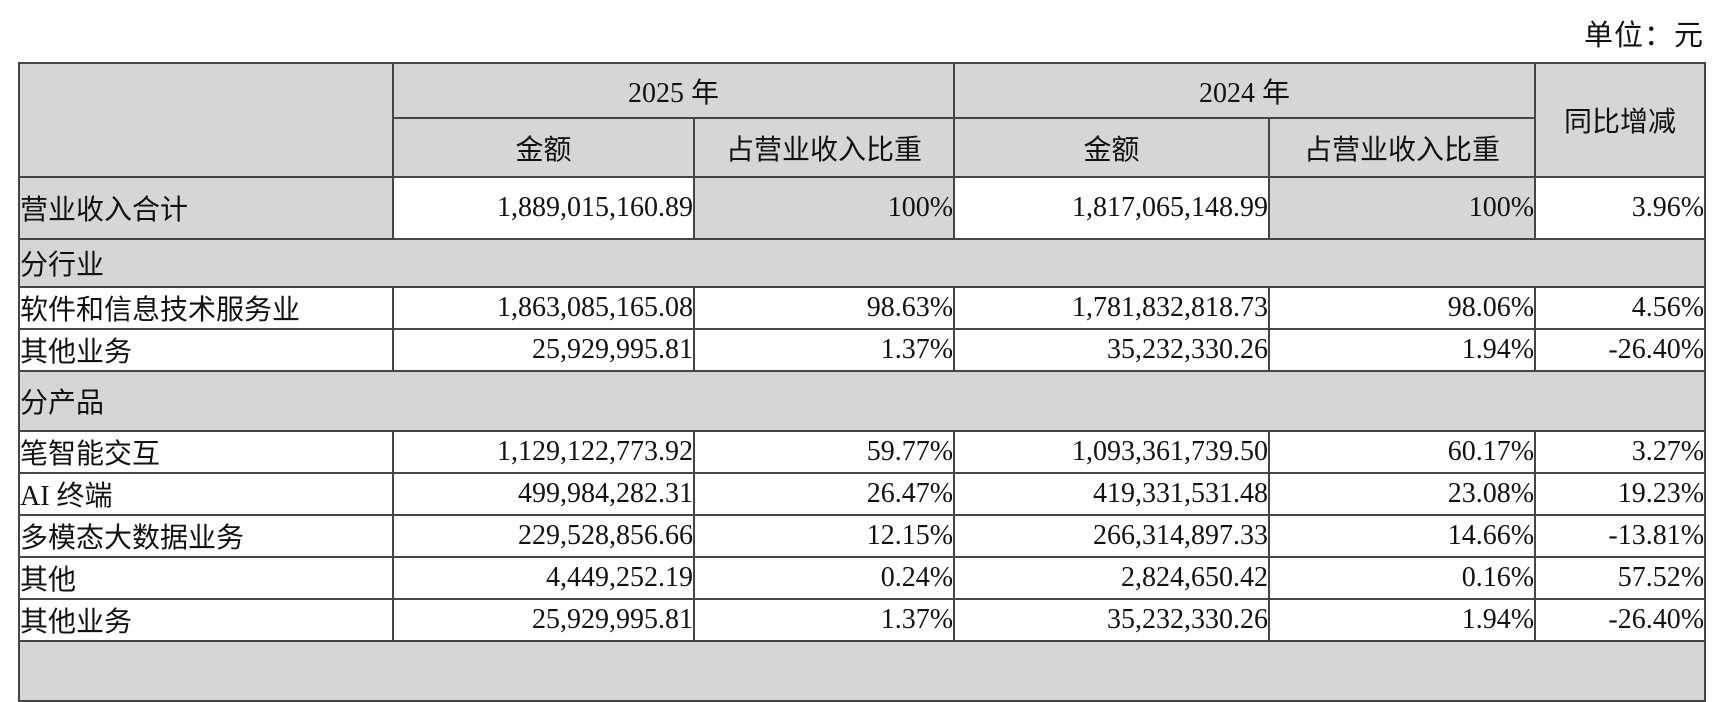 The height and width of the screenshot is (702, 1714). What do you see at coordinates (1112, 147) in the screenshot?
I see `header-amount-2024: 金额` at bounding box center [1112, 147].